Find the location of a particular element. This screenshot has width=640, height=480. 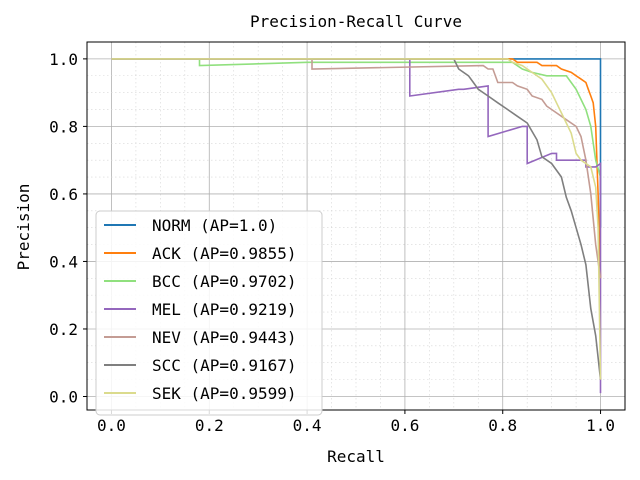

legend-label: NORM (AP=1.0) is located at coordinates (214, 225).